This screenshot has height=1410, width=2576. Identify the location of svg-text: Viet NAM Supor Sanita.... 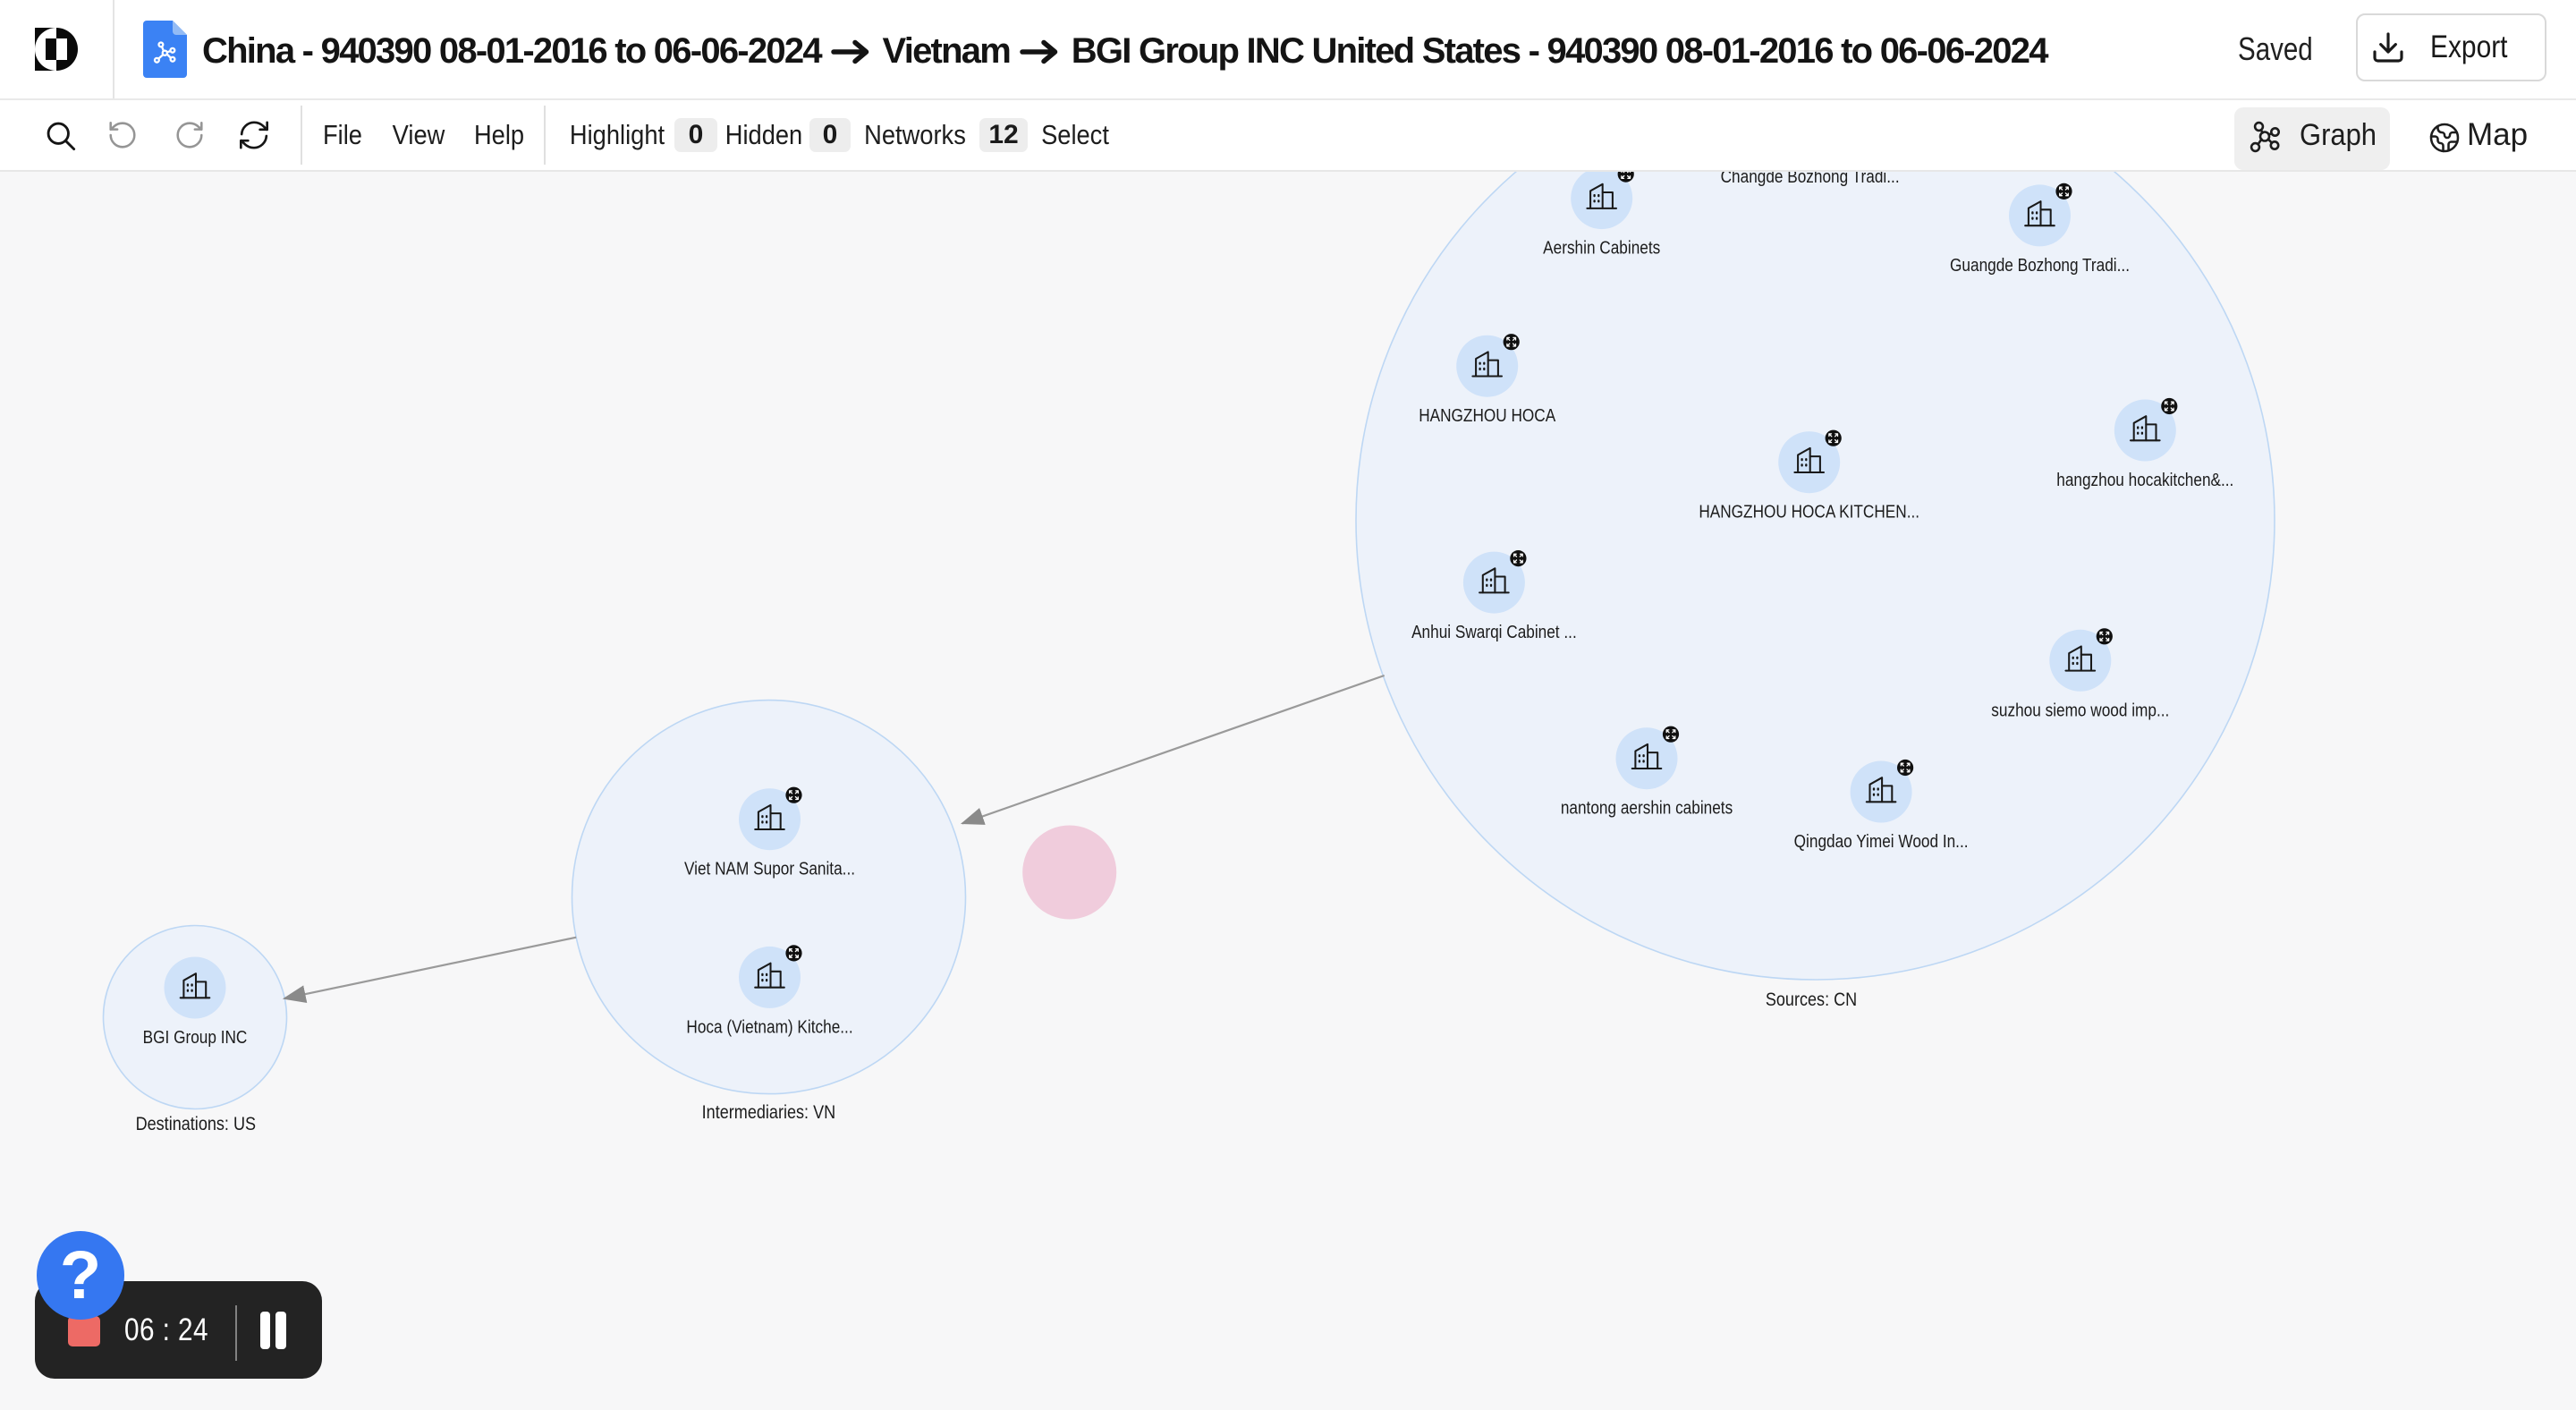
(769, 869).